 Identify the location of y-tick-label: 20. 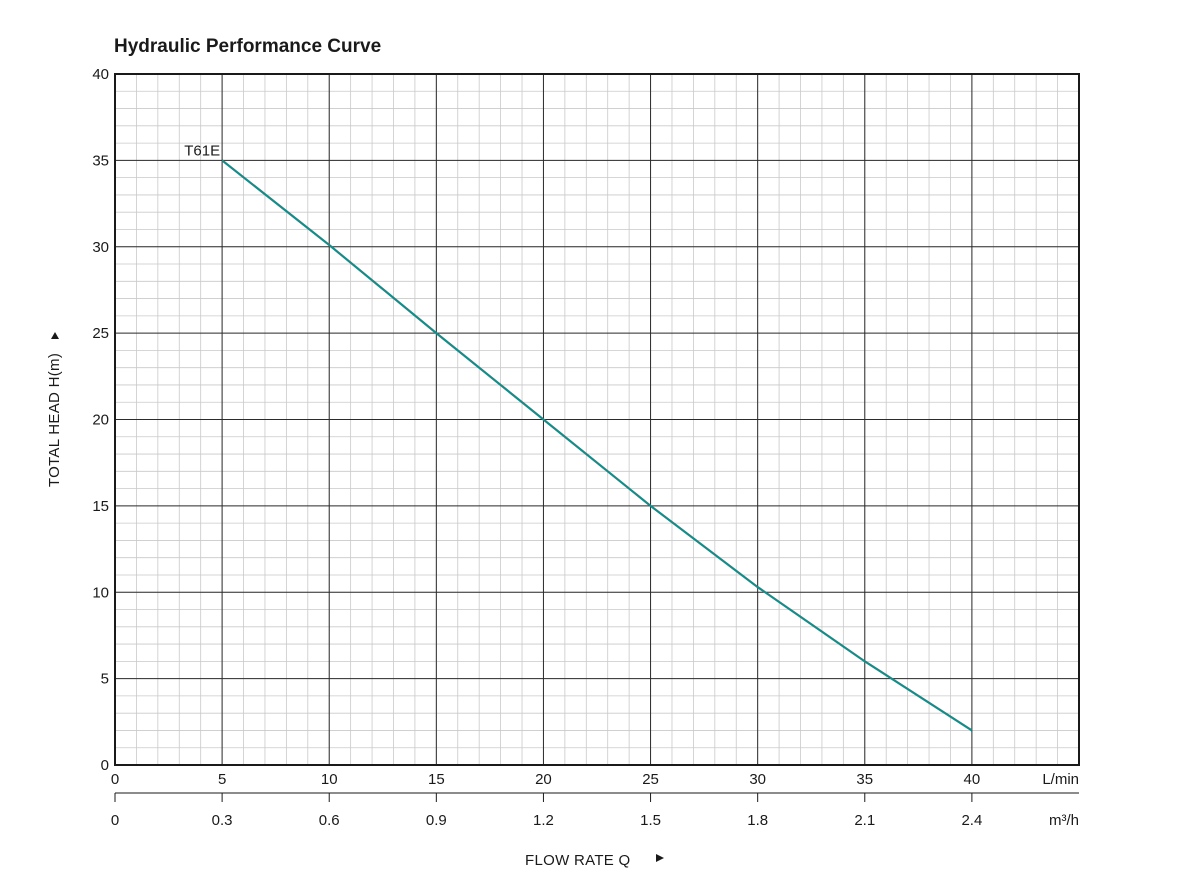
(100, 420).